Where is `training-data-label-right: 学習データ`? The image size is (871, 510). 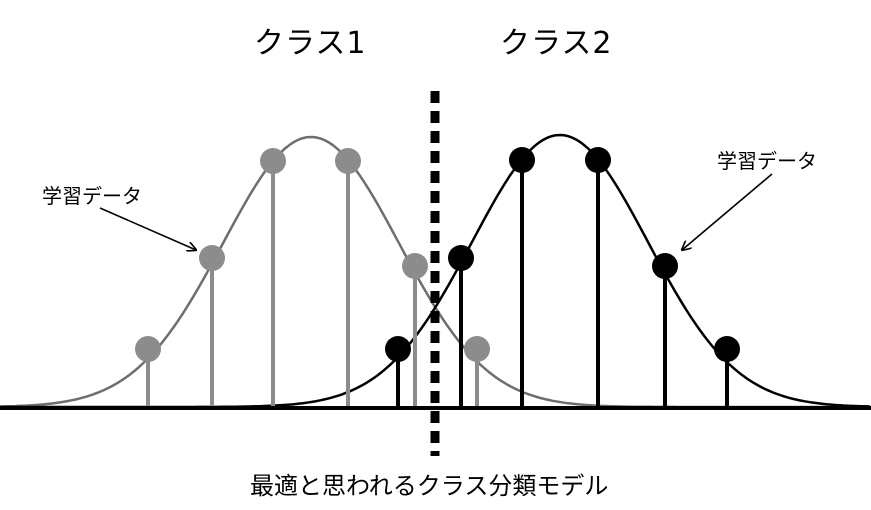
training-data-label-right: 学習データ is located at coordinates (767, 161).